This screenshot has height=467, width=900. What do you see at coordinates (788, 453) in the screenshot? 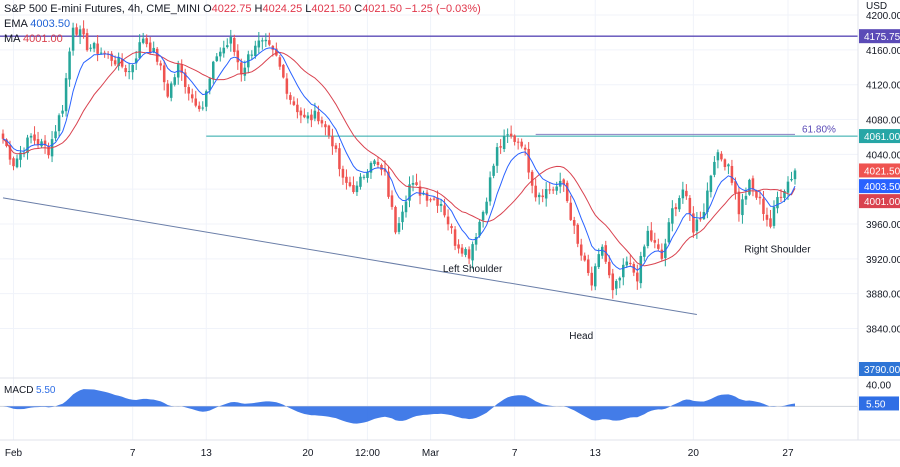
I see `time-tick: 27` at bounding box center [788, 453].